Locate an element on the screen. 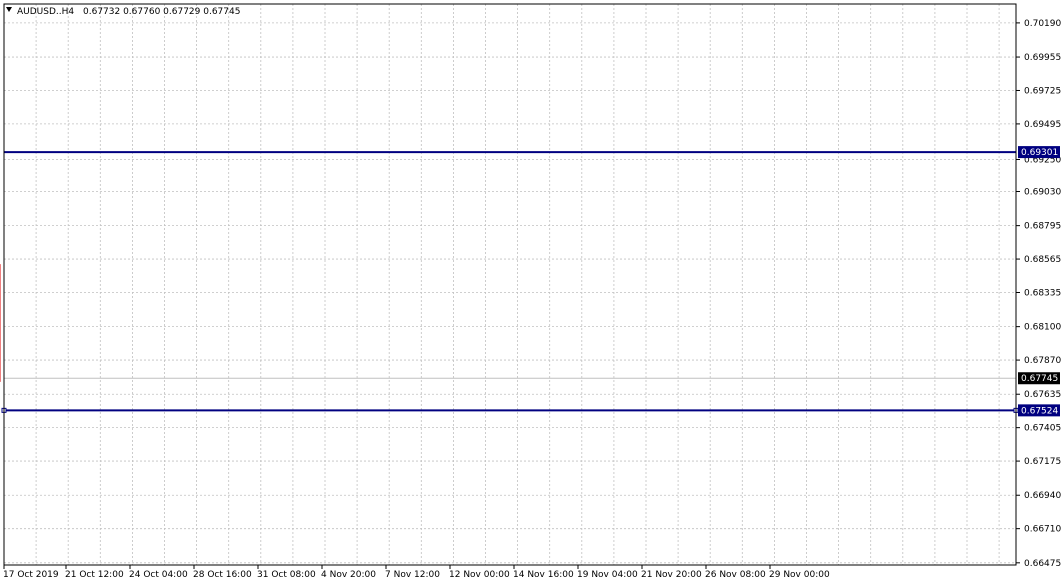 This screenshot has height=588, width=1063. resistance-price-tag: 0.69301 is located at coordinates (1039, 152).